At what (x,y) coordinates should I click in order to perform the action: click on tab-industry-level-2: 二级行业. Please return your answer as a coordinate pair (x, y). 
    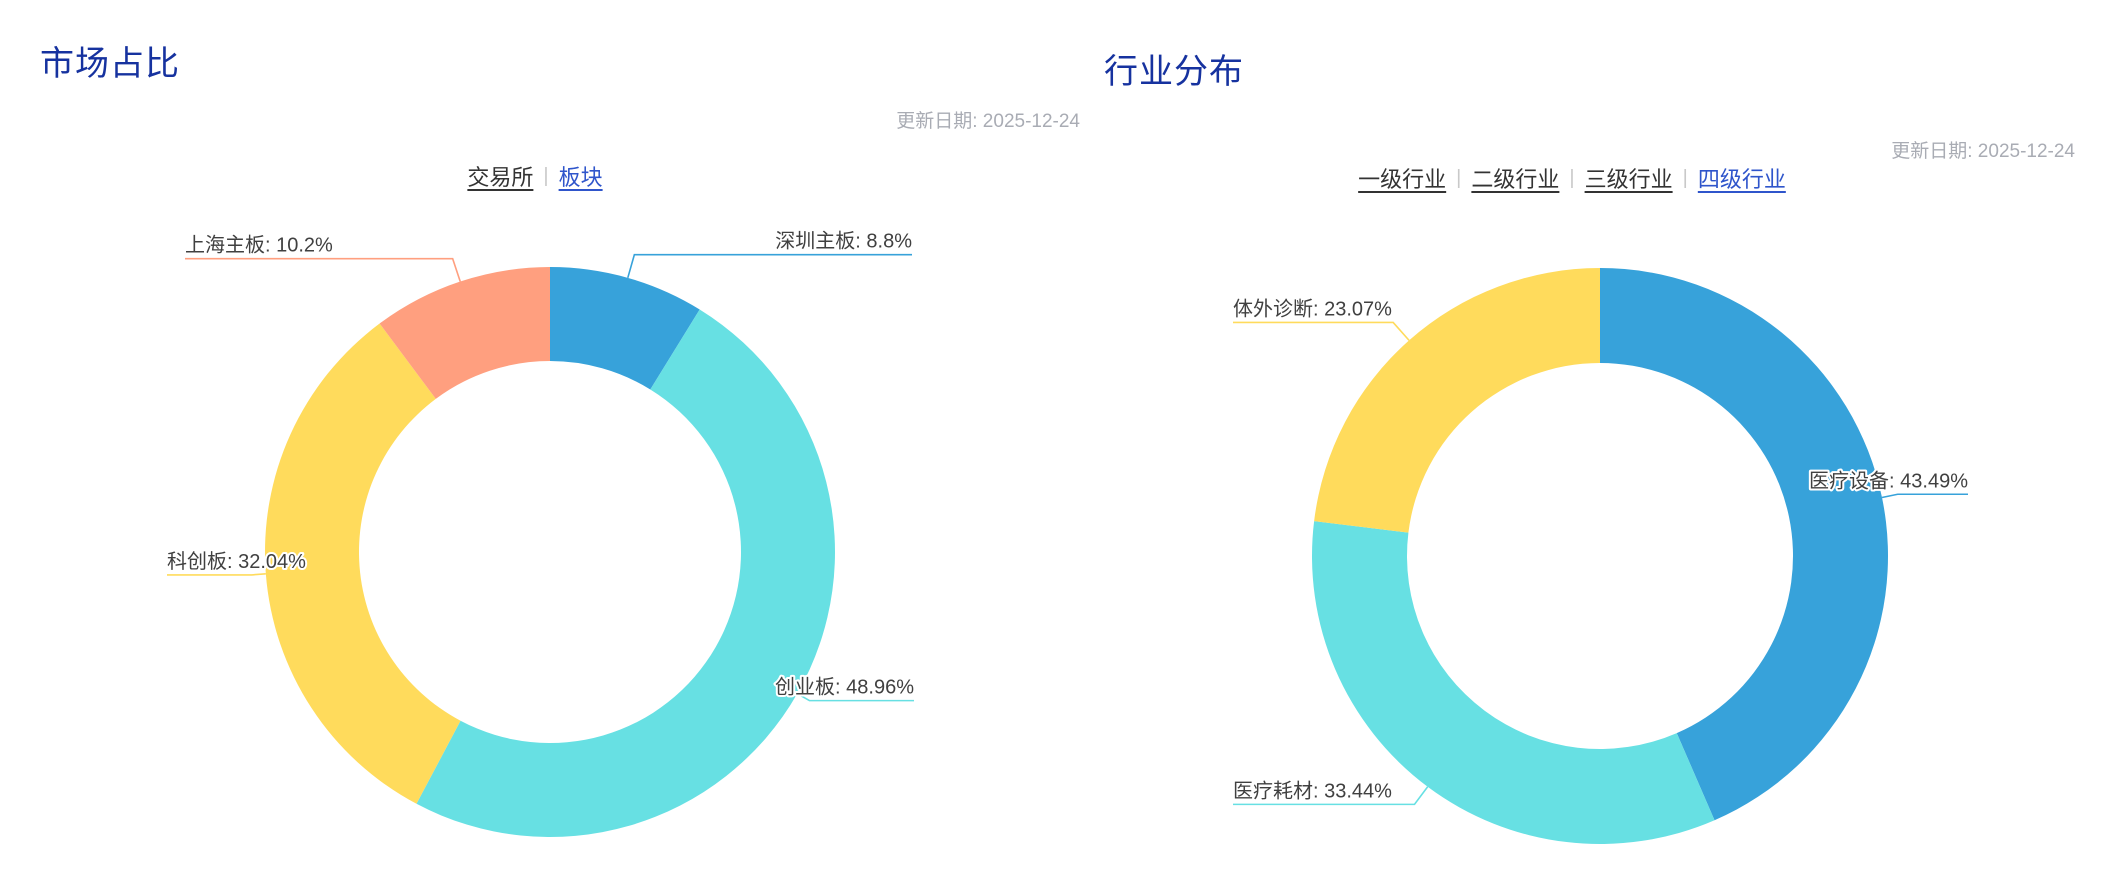
    Looking at the image, I should click on (1515, 179).